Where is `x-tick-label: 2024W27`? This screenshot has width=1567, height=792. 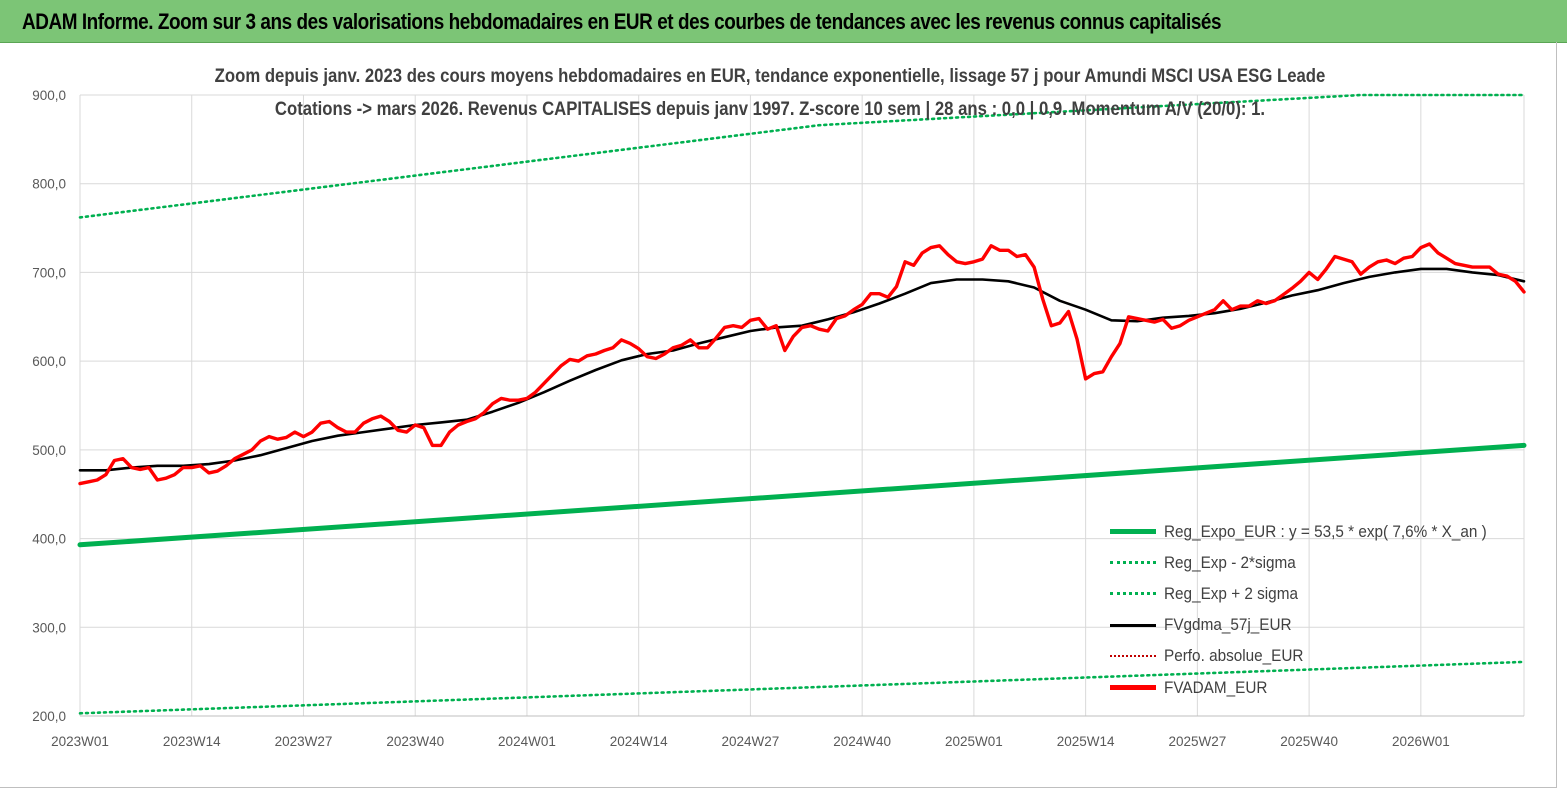
x-tick-label: 2024W27 is located at coordinates (751, 741).